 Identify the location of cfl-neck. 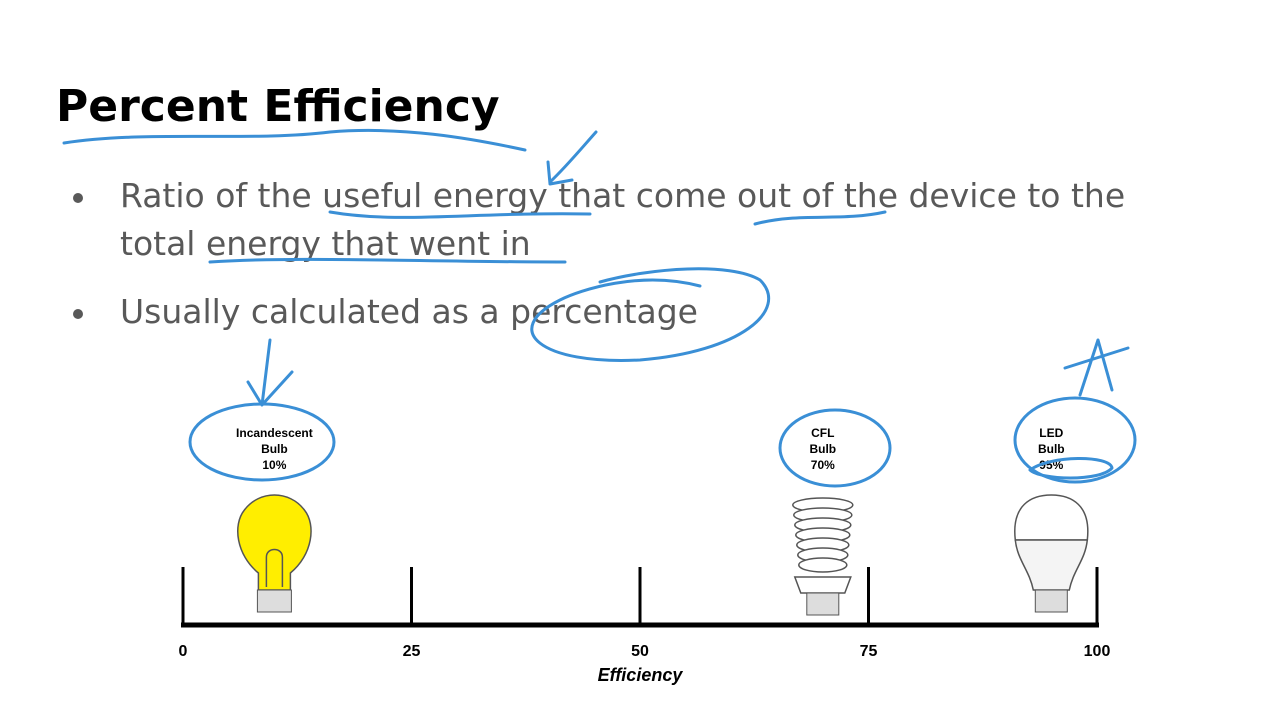
(822, 585).